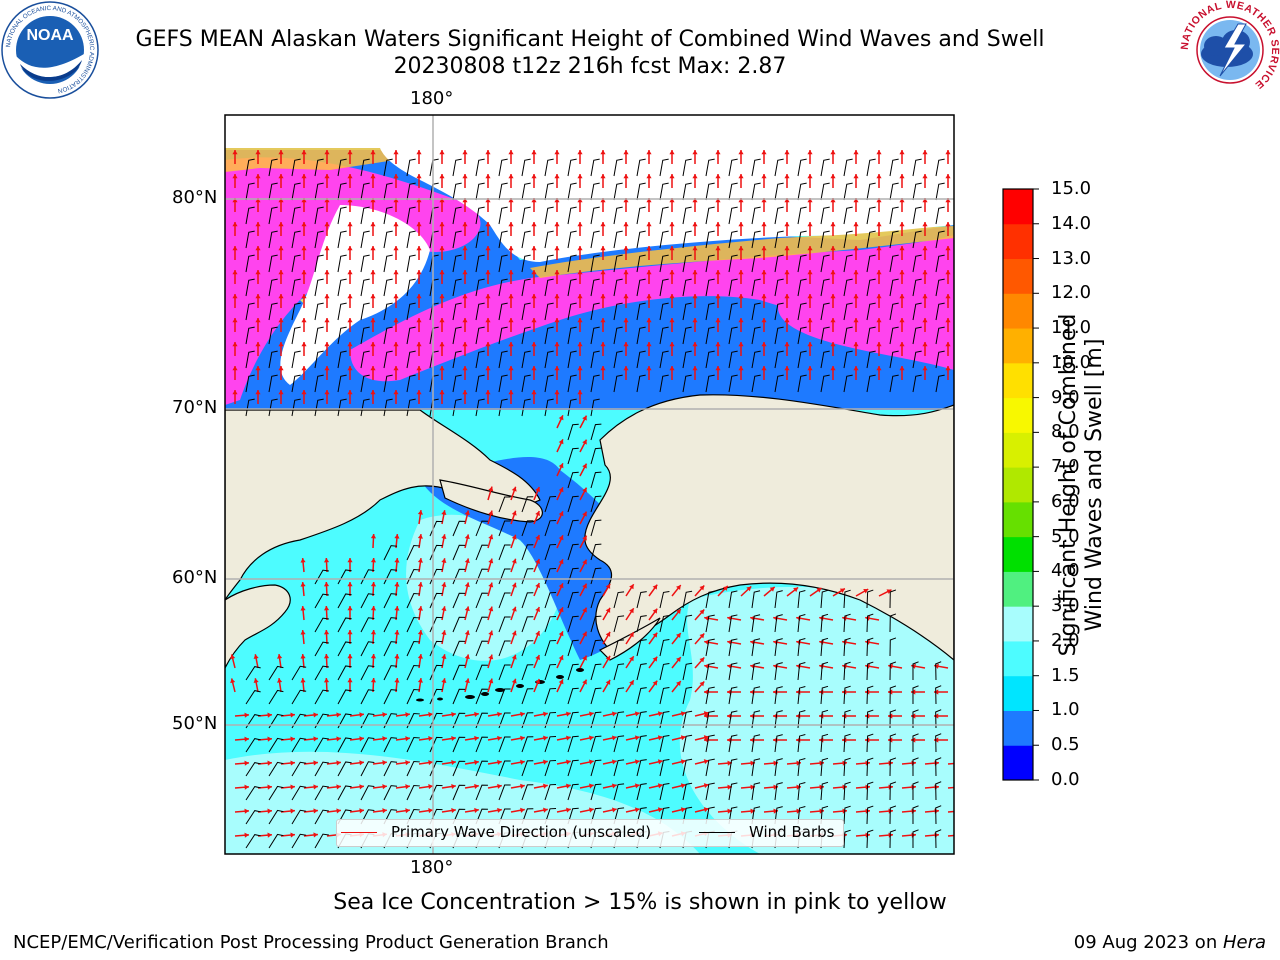 The height and width of the screenshot is (960, 1280). What do you see at coordinates (1065, 745) in the screenshot?
I see `colorbar-tick-label: 0.5` at bounding box center [1065, 745].